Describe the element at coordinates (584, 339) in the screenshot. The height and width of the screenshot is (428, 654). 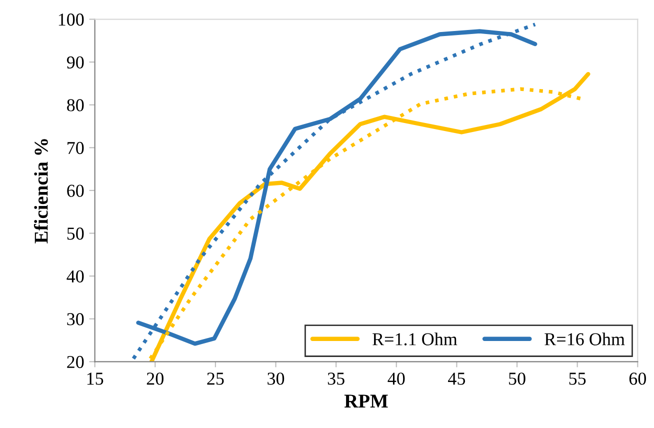
I see `legend-label: R=16 Ohm` at that location.